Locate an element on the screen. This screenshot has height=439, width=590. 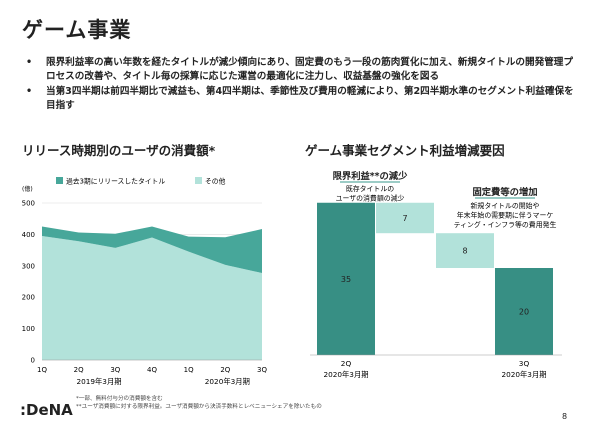
annotation-text: 新規タイトルの開始や is located at coordinates (505, 205).